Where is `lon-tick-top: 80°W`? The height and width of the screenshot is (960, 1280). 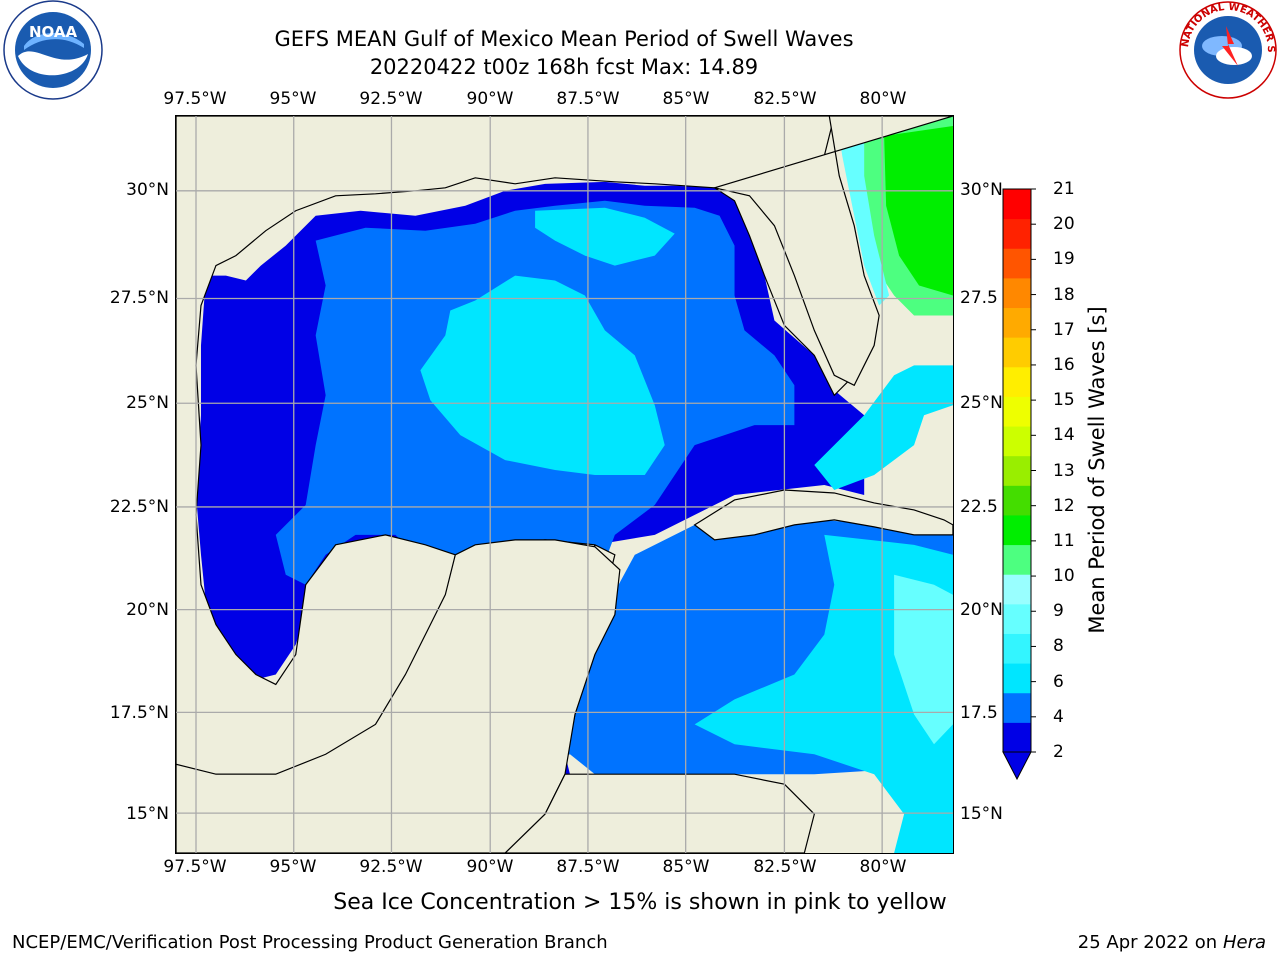 lon-tick-top: 80°W is located at coordinates (883, 99).